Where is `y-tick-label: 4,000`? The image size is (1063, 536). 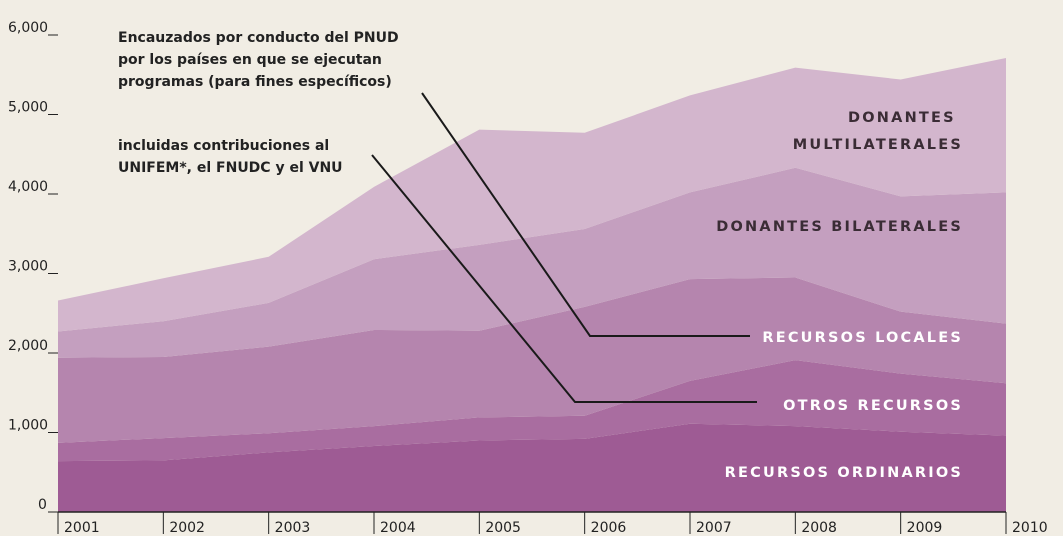 y-tick-label: 4,000 is located at coordinates (28, 187).